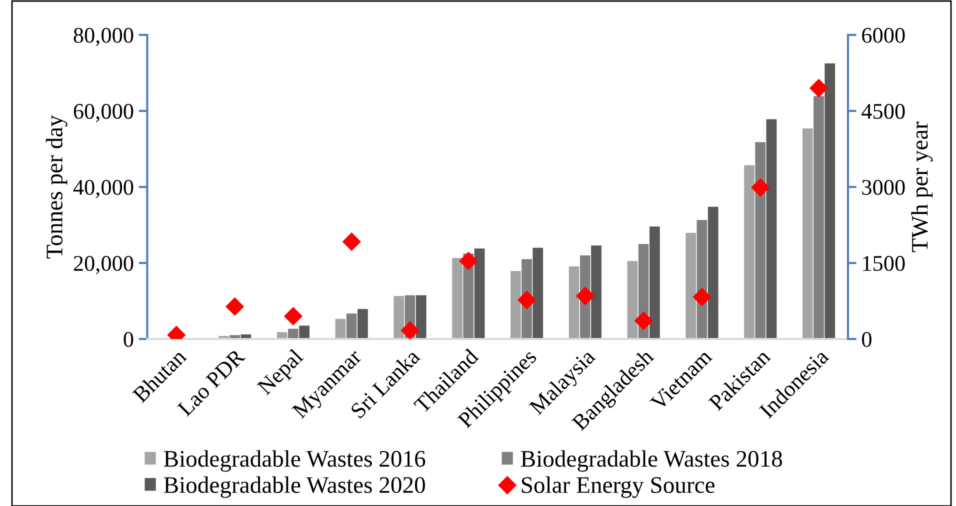 The image size is (956, 506). Describe the element at coordinates (867, 339) in the screenshot. I see `y2-tick-label: 0` at that location.